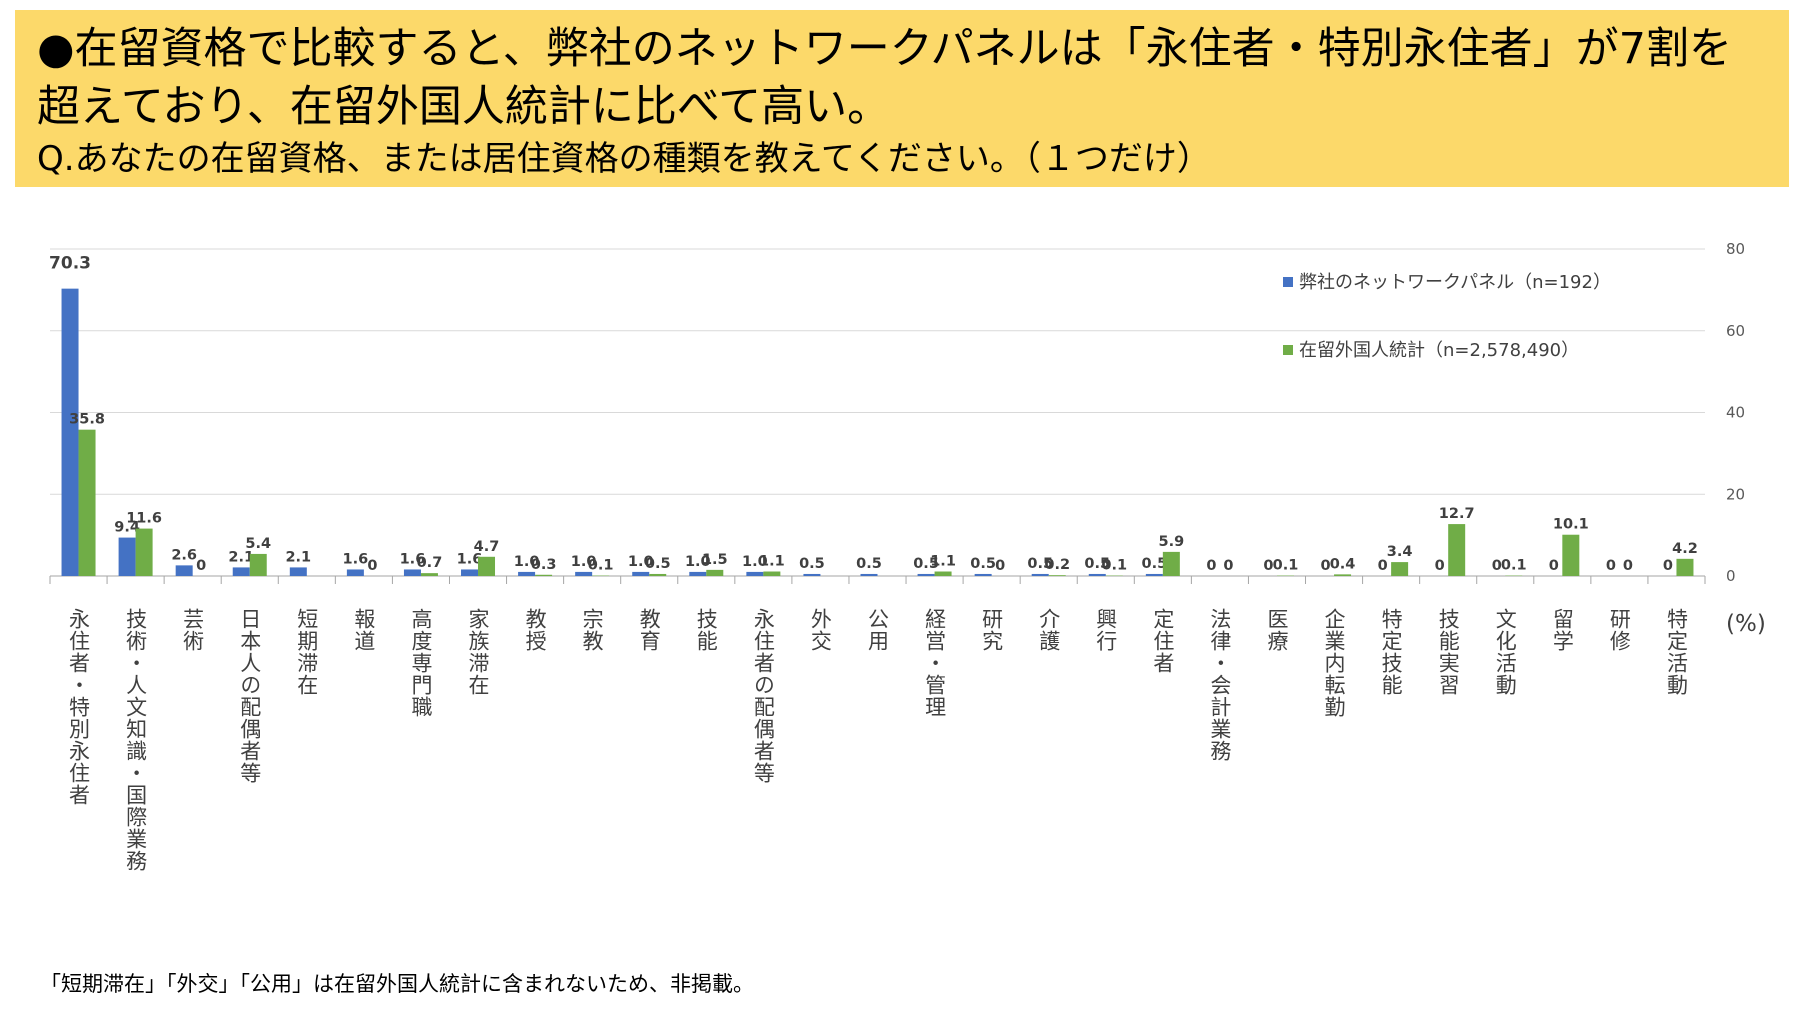  What do you see at coordinates (1619, 630) in the screenshot?
I see `x-category-label: 研修` at bounding box center [1619, 630].